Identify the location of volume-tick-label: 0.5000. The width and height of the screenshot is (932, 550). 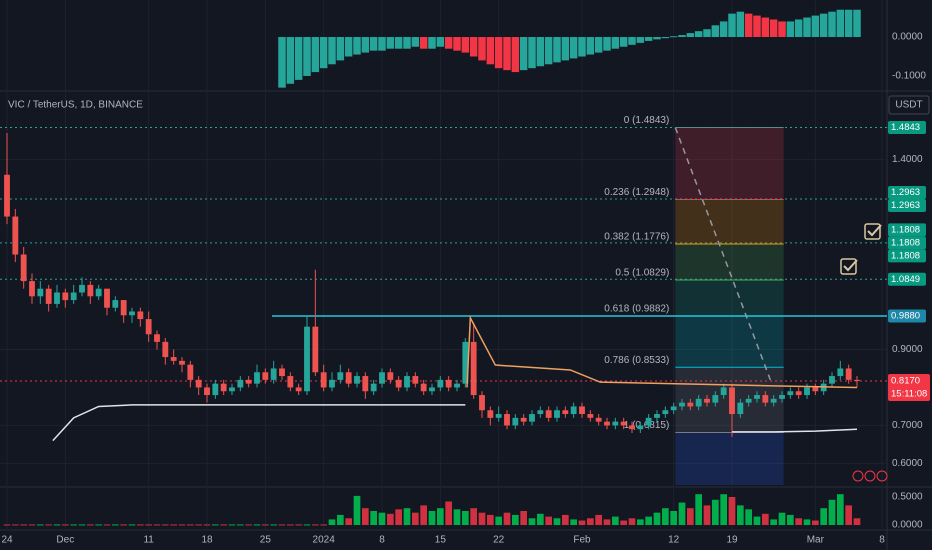
(907, 497).